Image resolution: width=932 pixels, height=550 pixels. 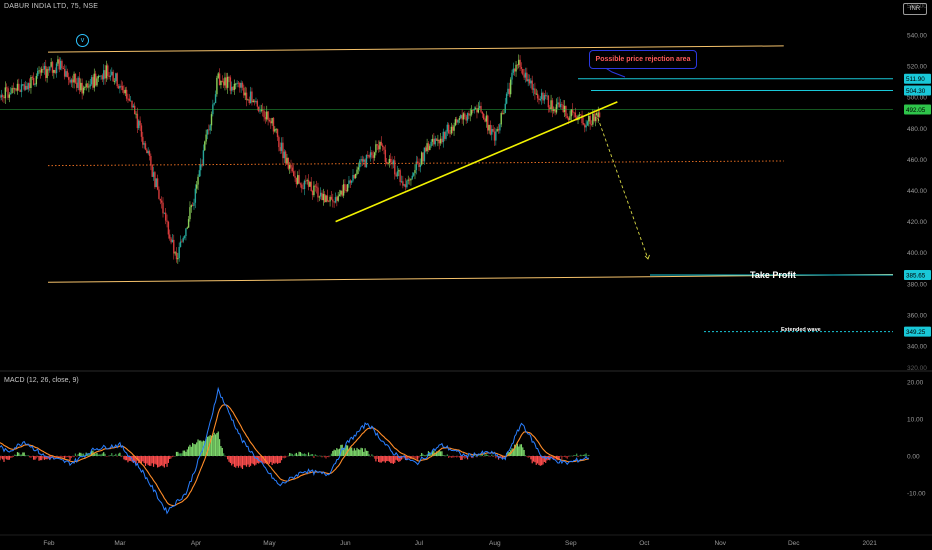 What do you see at coordinates (470, 278) in the screenshot?
I see `channel-lower-line` at bounding box center [470, 278].